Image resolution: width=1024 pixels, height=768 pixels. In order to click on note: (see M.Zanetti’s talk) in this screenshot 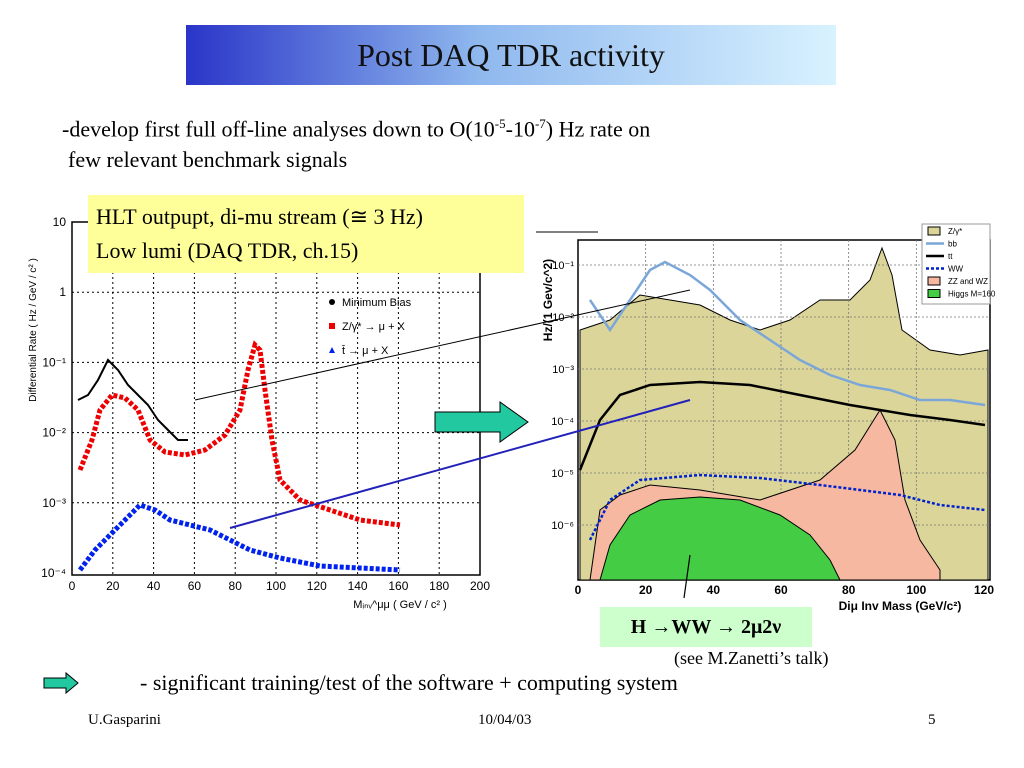, I will do `click(751, 658)`.